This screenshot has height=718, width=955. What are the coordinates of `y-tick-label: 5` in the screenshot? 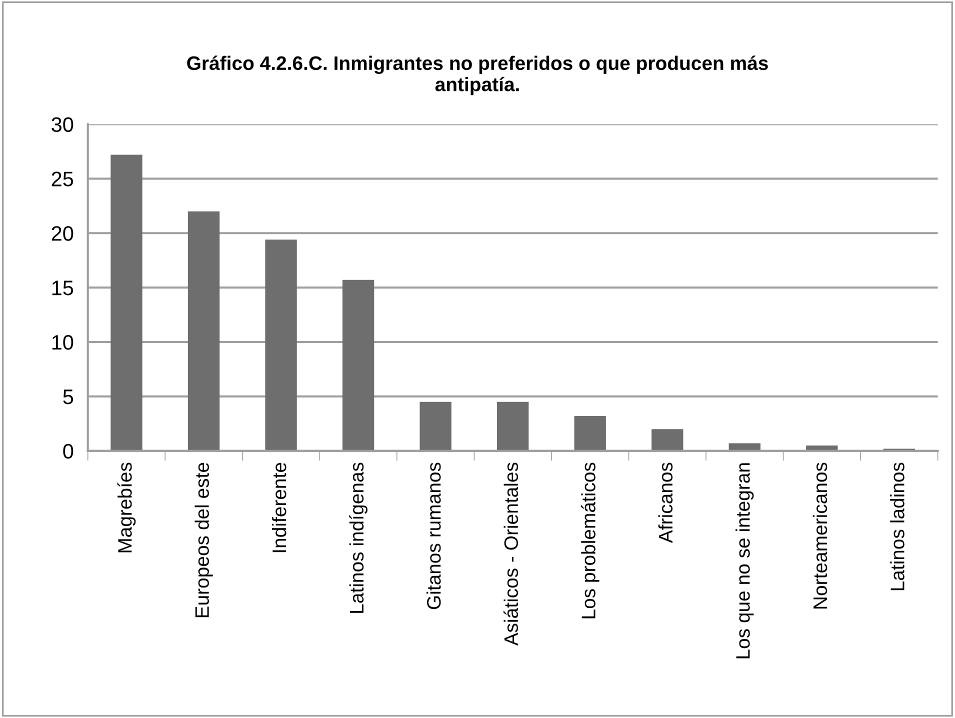 It's located at (68, 397).